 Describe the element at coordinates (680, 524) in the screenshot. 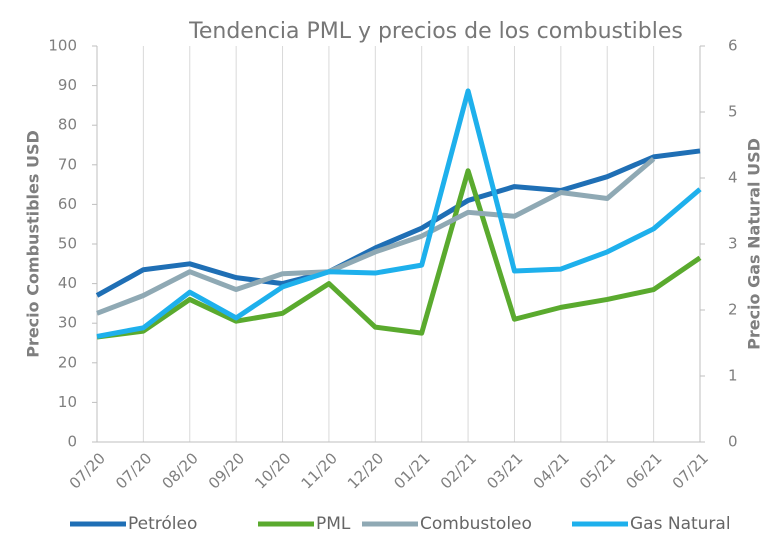

I see `legend-label: Gas Natural` at that location.